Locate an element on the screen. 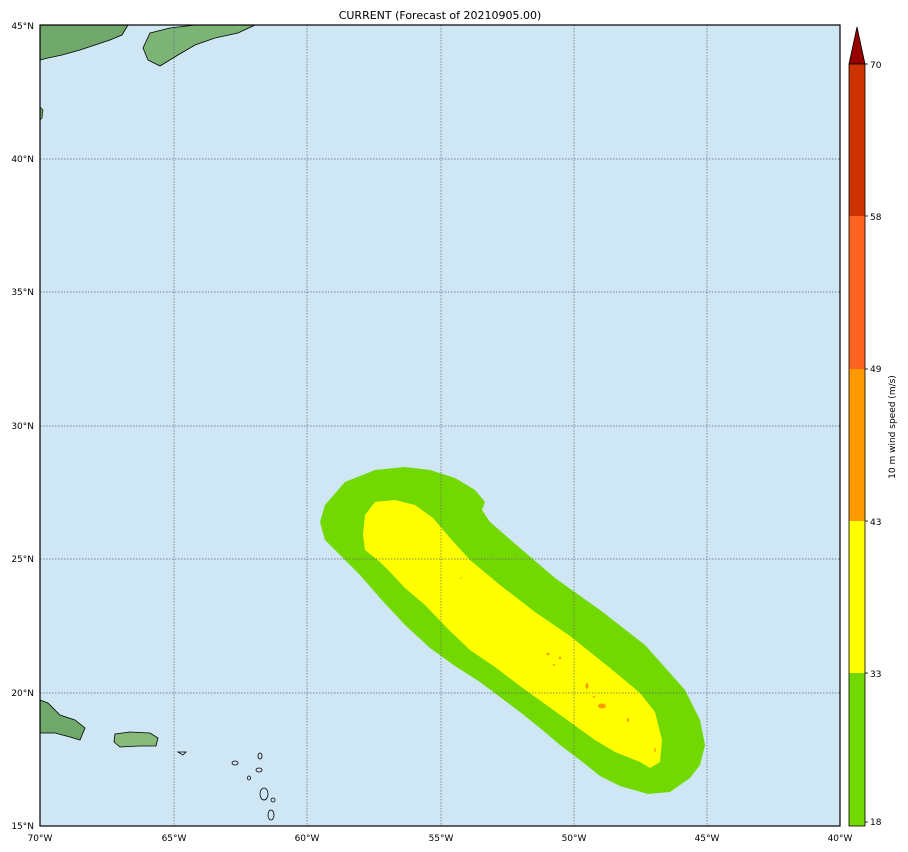 Image resolution: width=908 pixels, height=852 pixels. lat-tick: 30°N is located at coordinates (22, 427).